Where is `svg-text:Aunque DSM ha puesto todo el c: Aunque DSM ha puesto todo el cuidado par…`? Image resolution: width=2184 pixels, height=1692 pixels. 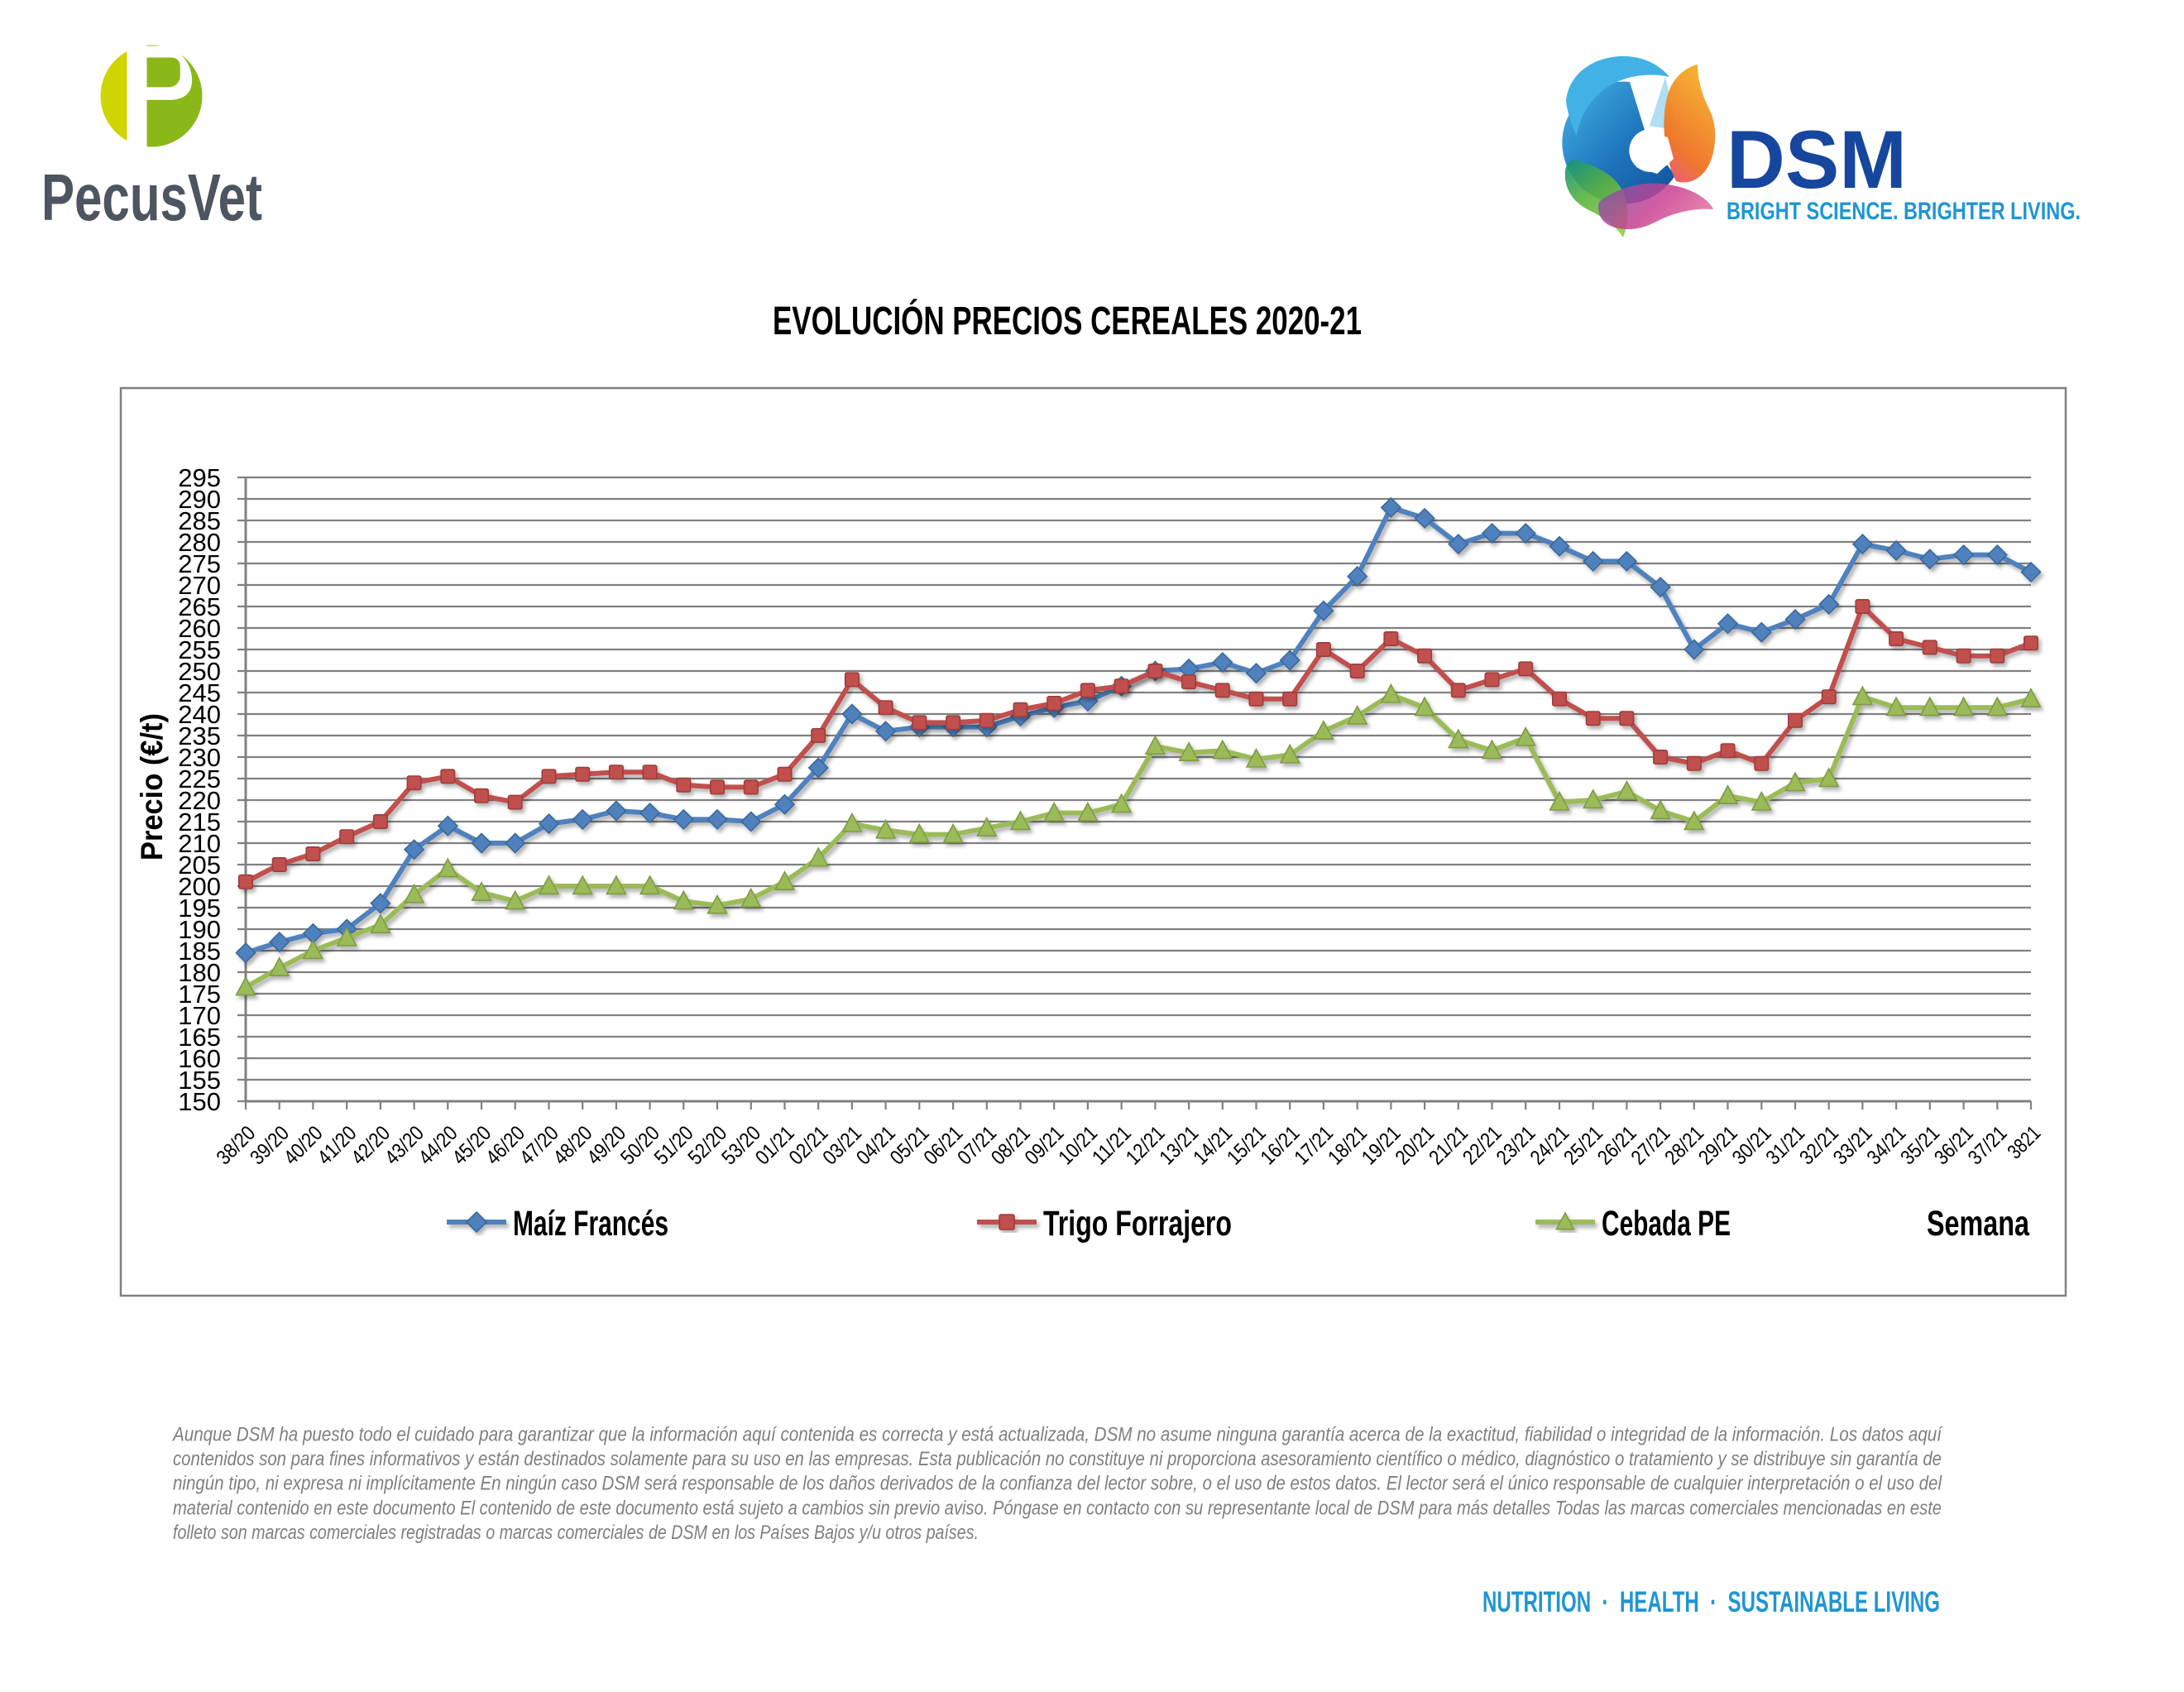 svg-text:Aunque DSM ha puesto todo el c: Aunque DSM ha puesto todo el cuidado par… is located at coordinates (1057, 1435).